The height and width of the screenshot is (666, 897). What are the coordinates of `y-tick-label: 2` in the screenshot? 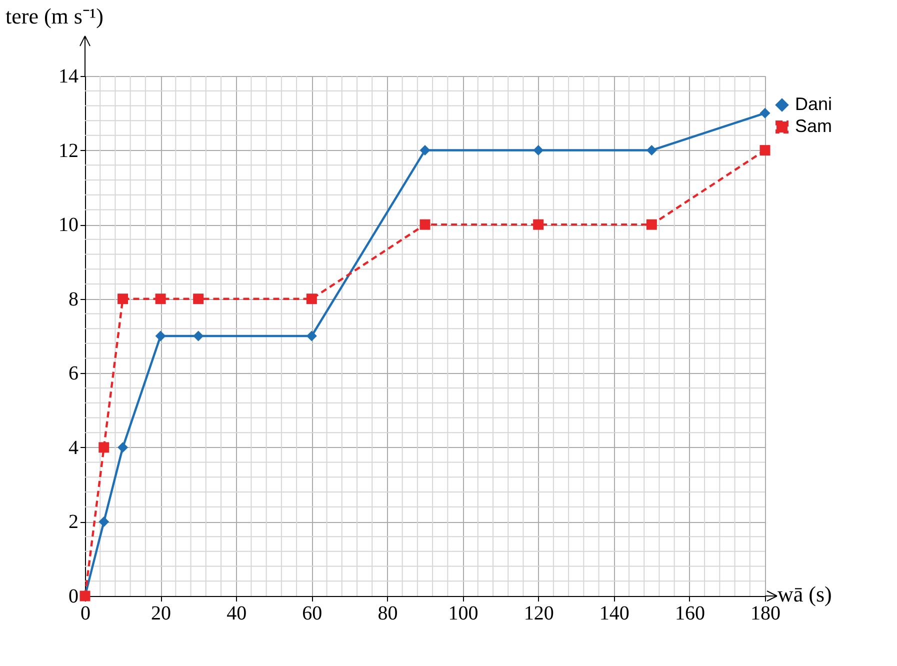 It's located at (73, 522).